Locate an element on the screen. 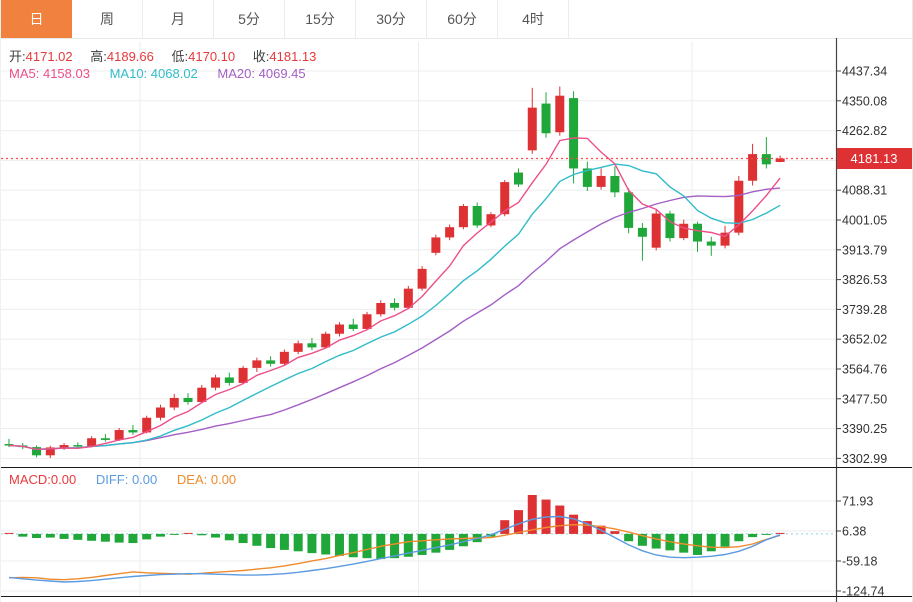 The width and height of the screenshot is (913, 602). y-tick-label: 3477.50 is located at coordinates (864, 399).